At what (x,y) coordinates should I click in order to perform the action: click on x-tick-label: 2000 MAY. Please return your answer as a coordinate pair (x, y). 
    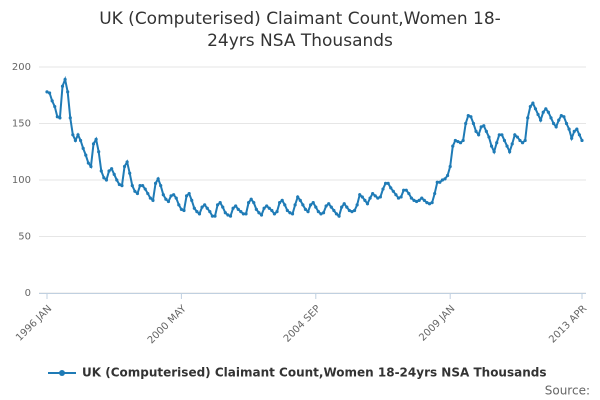
    Looking at the image, I should click on (167, 324).